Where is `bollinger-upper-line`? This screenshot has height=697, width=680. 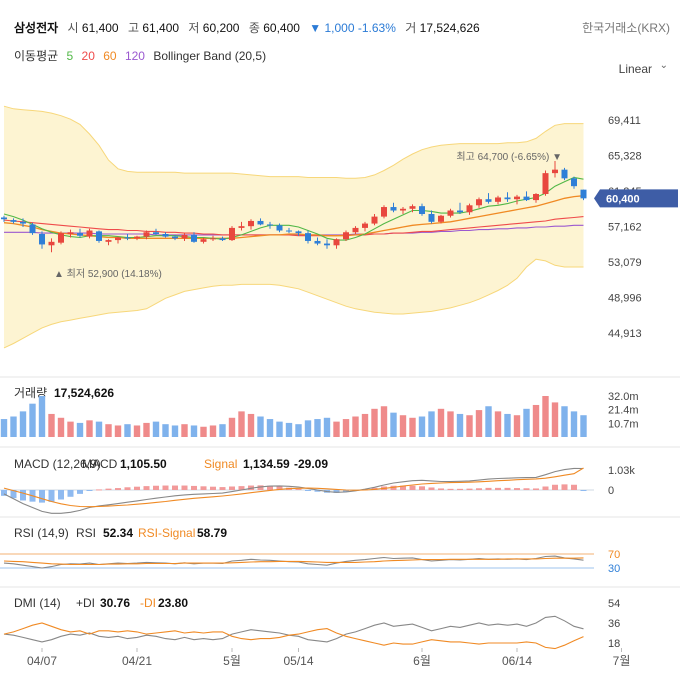
bollinger-upper-line is located at coordinates (293, 142).